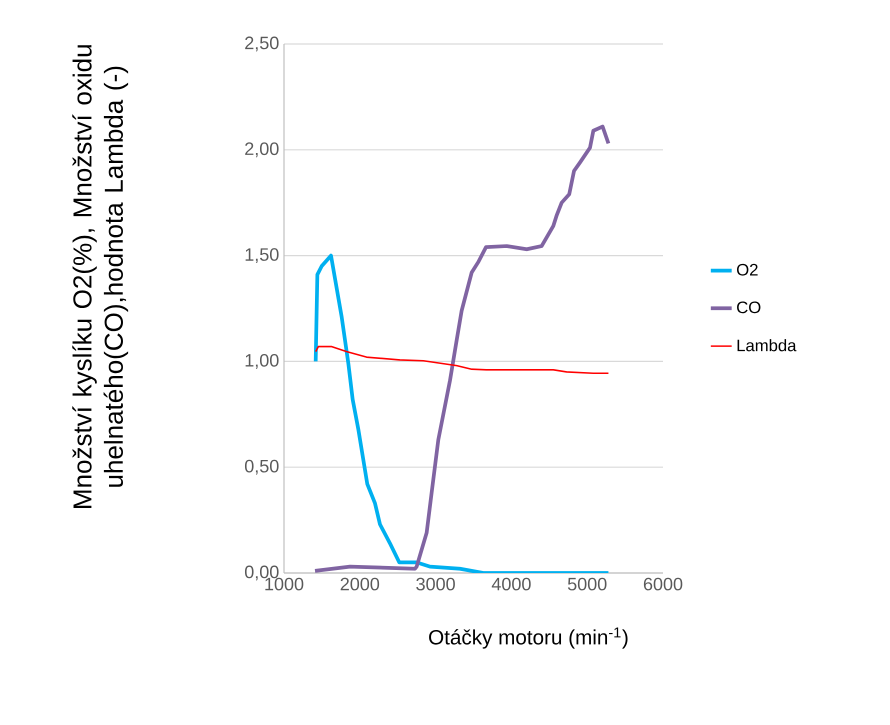 The height and width of the screenshot is (725, 890). I want to click on legend-label: O2, so click(747, 270).